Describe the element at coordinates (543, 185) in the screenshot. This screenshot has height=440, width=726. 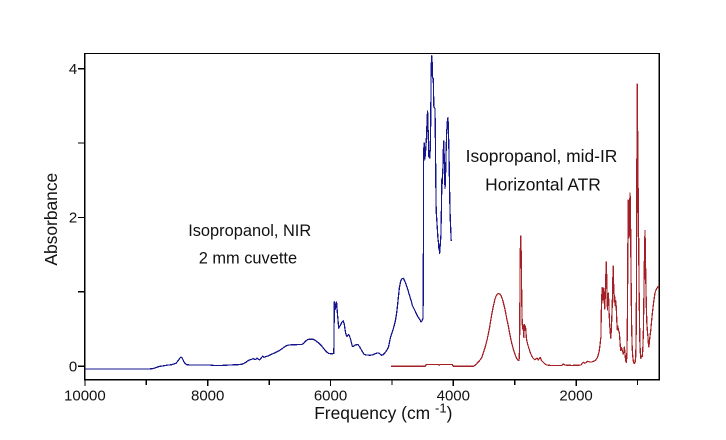
I see `svg-text: Horizontal ATR` at that location.